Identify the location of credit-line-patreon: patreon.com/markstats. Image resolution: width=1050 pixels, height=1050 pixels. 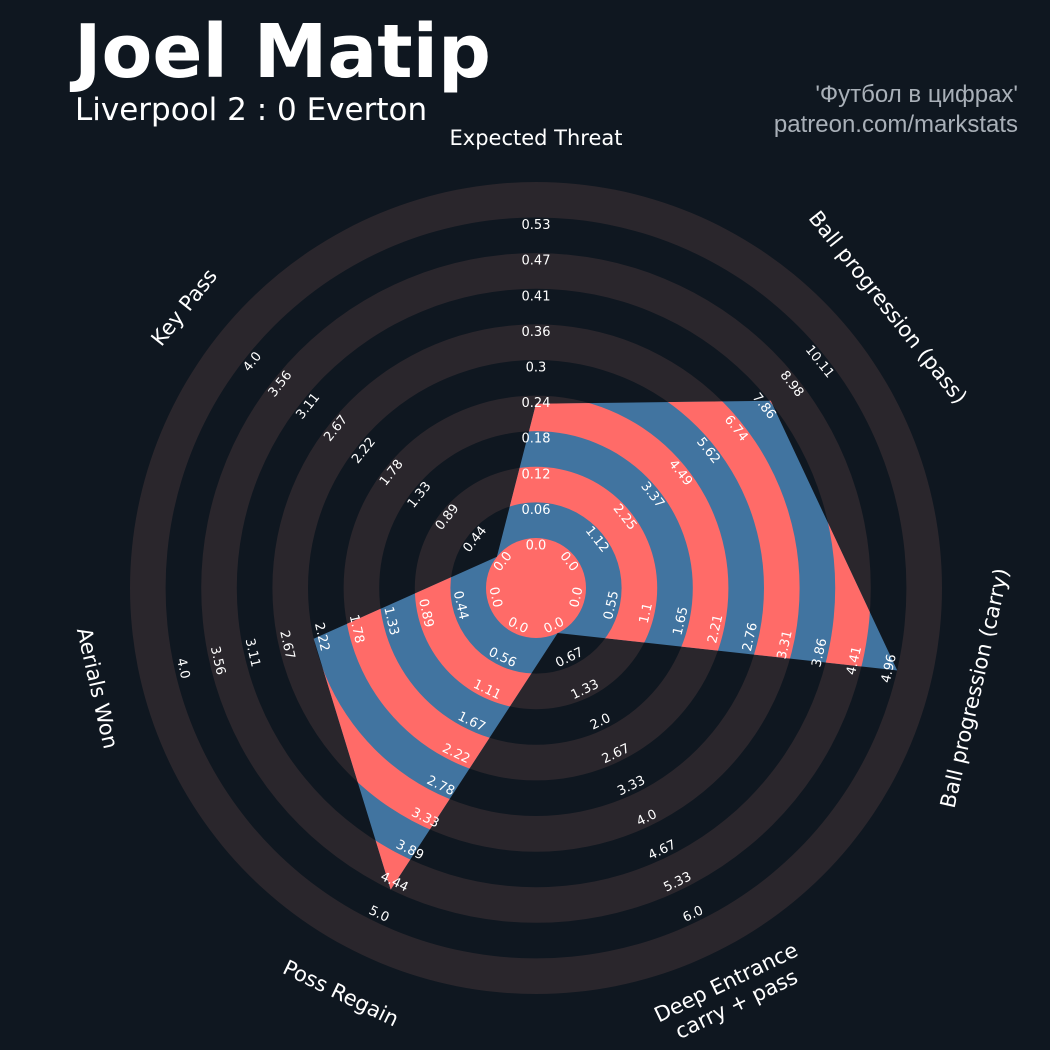
(895, 124).